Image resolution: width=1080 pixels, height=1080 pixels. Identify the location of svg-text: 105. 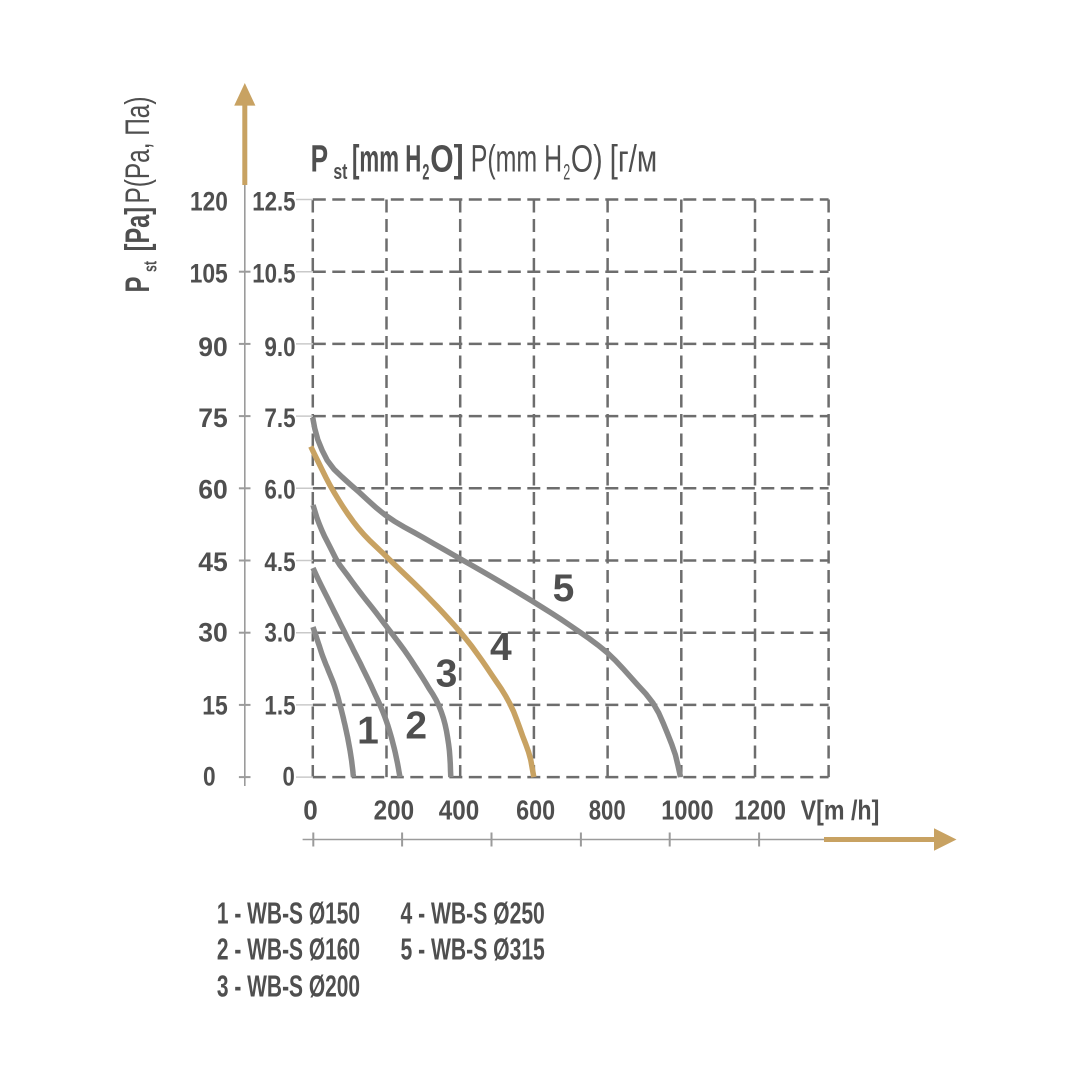
(209, 274).